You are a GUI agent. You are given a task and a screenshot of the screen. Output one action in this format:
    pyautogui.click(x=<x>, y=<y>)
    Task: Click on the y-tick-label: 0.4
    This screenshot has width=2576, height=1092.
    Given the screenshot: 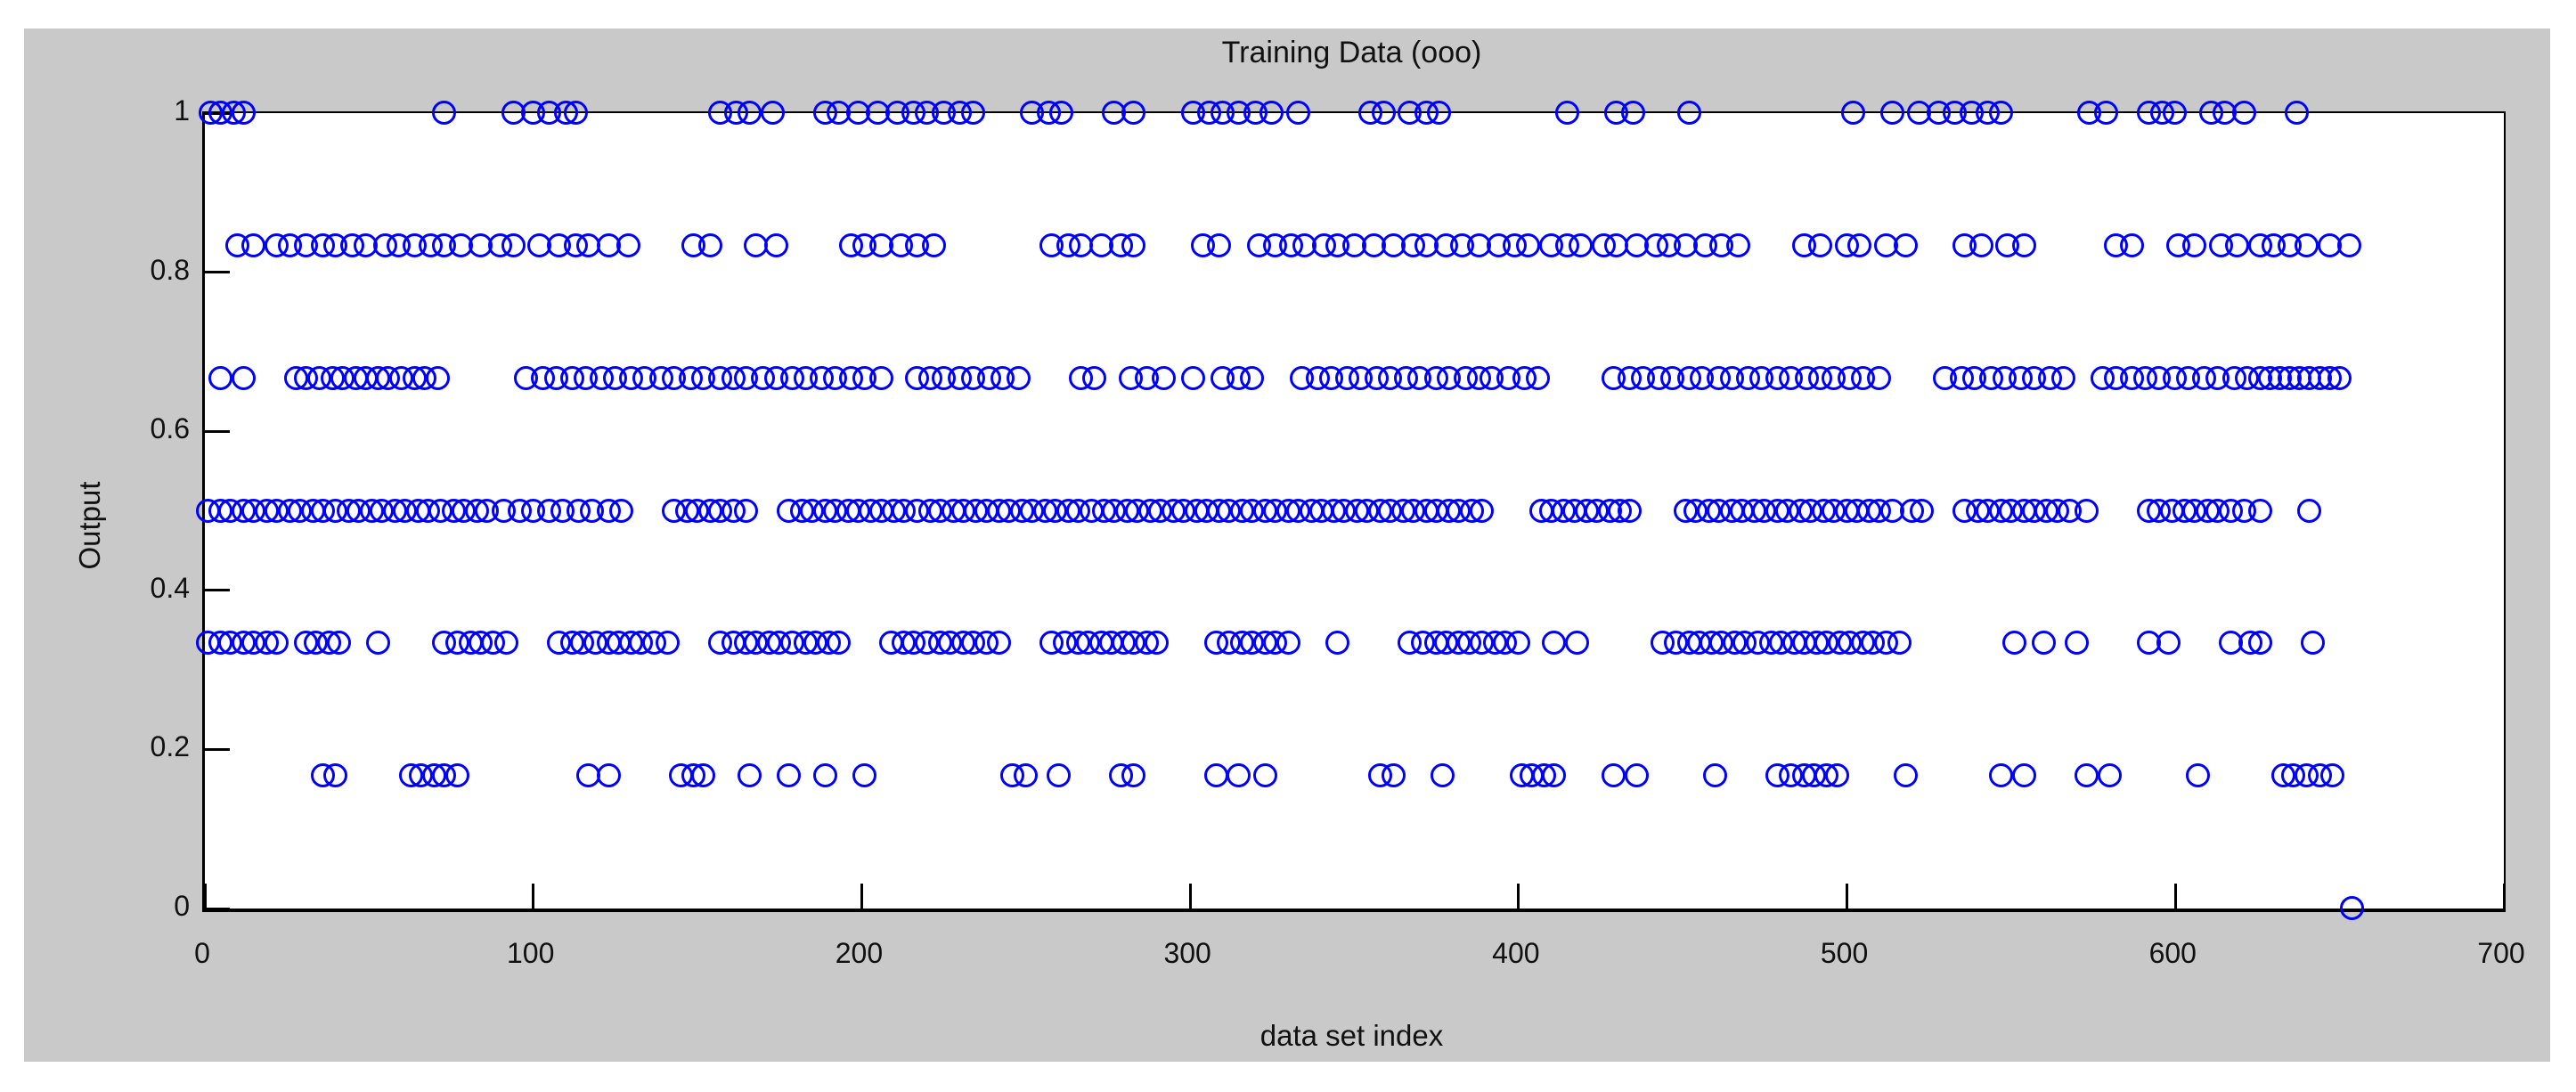 What is the action you would take?
    pyautogui.click(x=170, y=587)
    